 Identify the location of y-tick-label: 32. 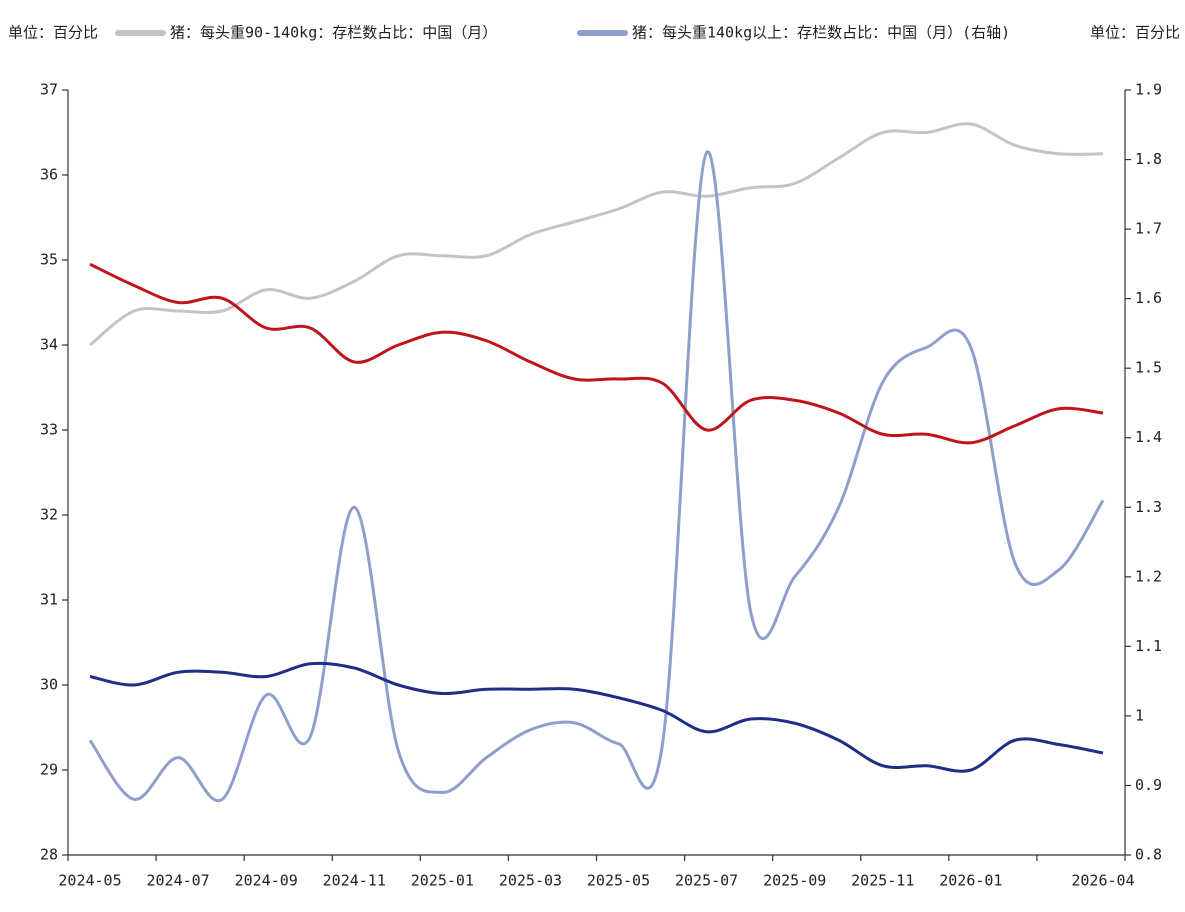
(49, 515).